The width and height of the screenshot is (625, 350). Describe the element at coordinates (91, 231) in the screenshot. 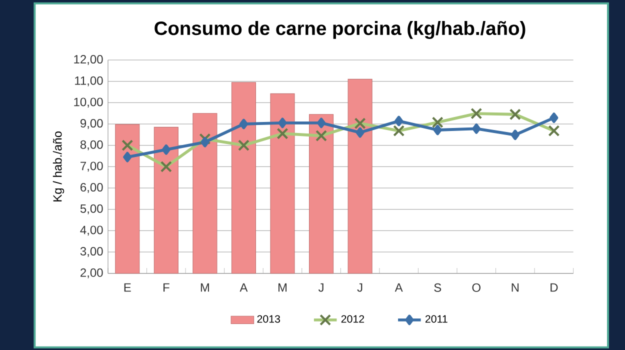

I see `y-tick-label: 4,00` at that location.